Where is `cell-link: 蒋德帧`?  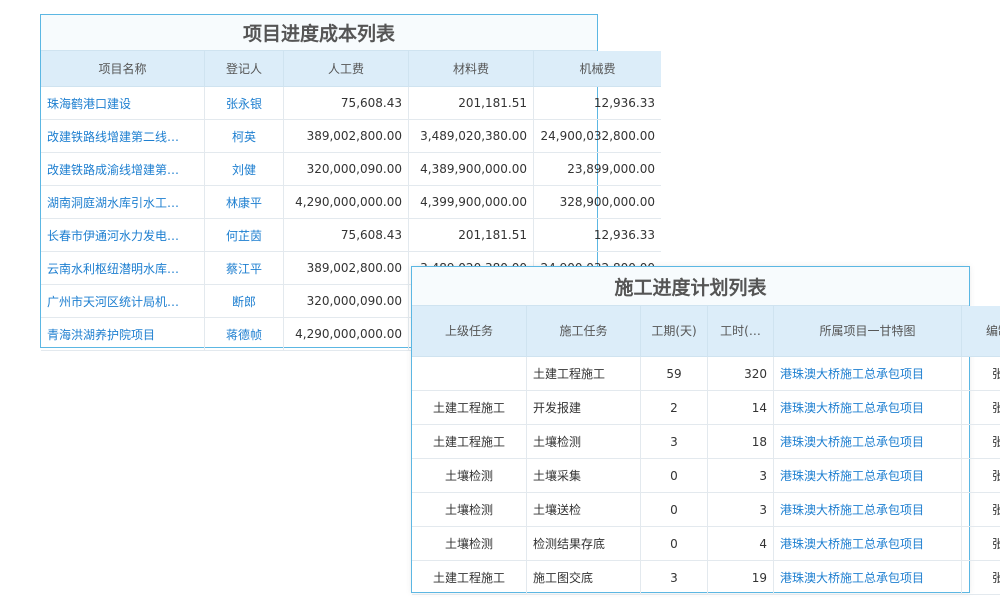
cell-link: 蒋德帧 is located at coordinates (244, 334).